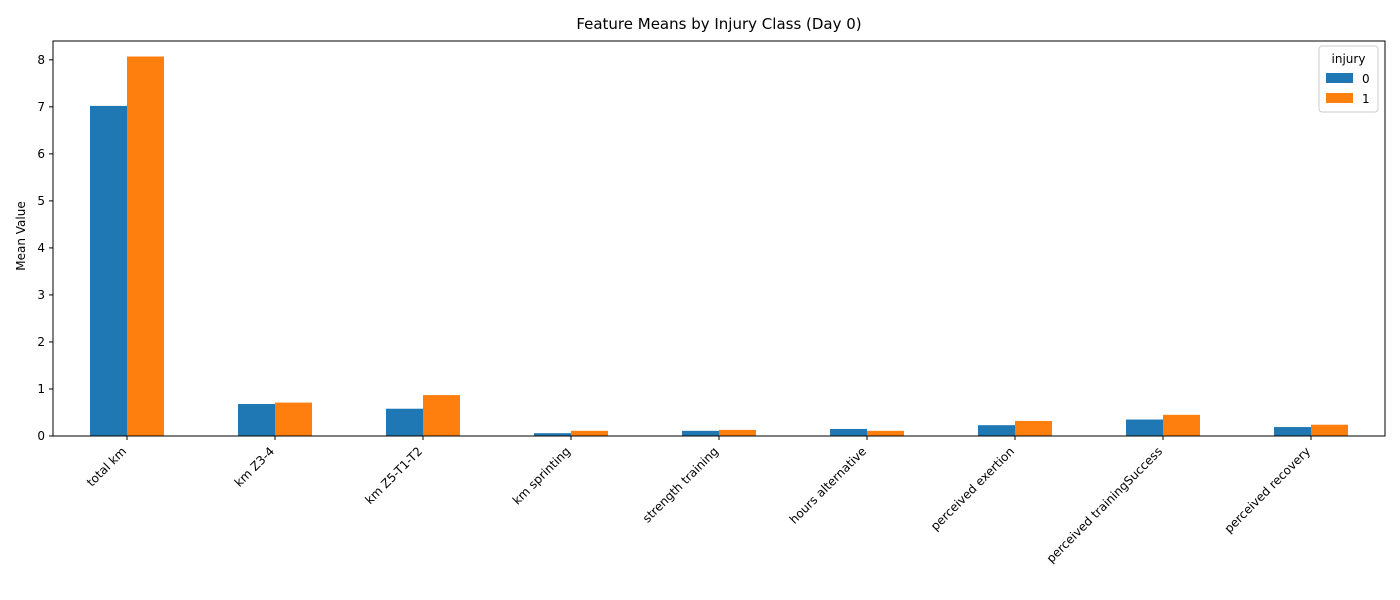 Image resolution: width=1400 pixels, height=600 pixels. What do you see at coordinates (1366, 99) in the screenshot?
I see `legend-label-1: 1` at bounding box center [1366, 99].